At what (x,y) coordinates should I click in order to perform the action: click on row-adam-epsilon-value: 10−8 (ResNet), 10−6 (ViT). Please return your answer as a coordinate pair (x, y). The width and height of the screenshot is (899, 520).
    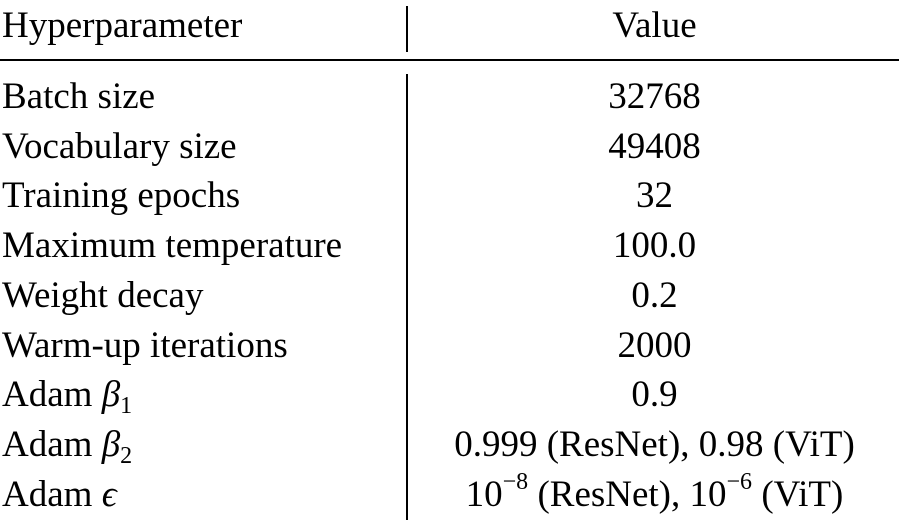
    Looking at the image, I should click on (654, 492).